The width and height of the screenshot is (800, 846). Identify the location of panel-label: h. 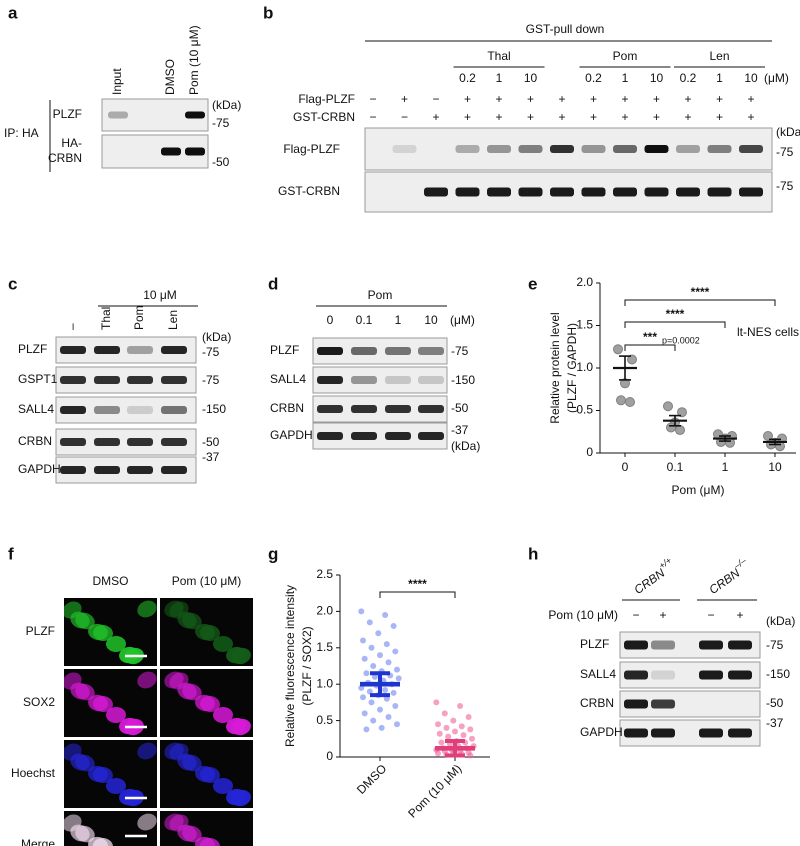
(533, 553).